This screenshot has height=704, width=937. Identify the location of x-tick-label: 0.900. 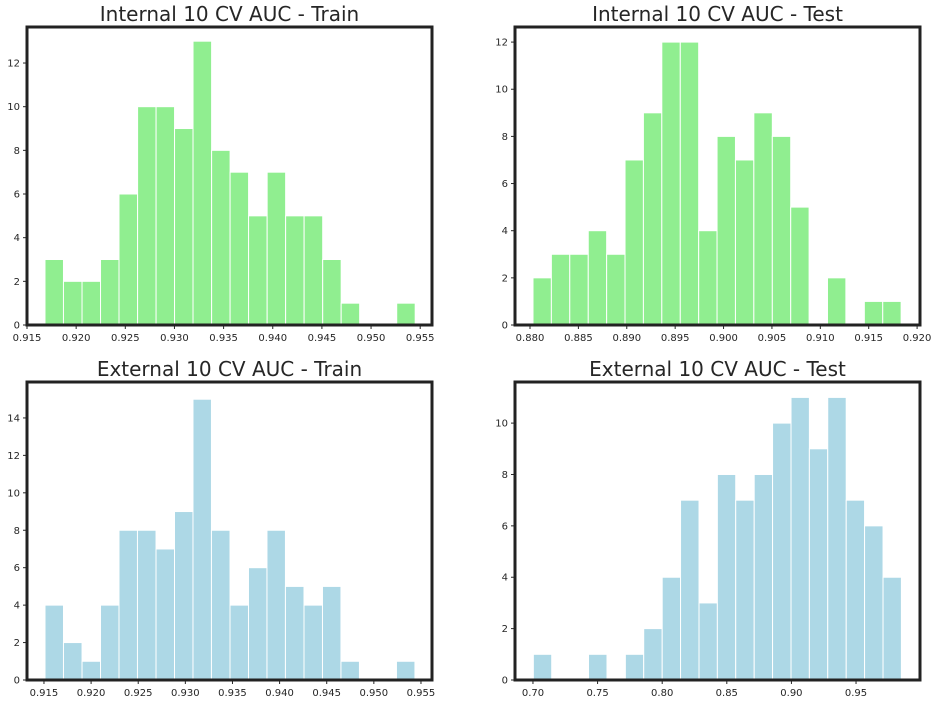
(723, 338).